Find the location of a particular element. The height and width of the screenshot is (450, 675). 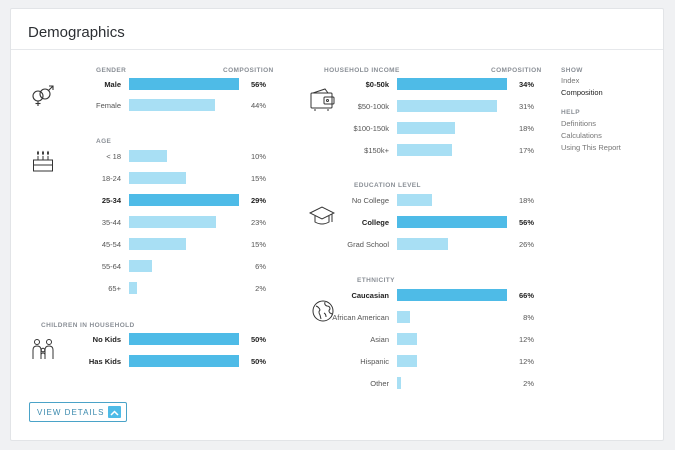

children-header: CHILDREN IN HOUSEHOLD is located at coordinates (88, 325).